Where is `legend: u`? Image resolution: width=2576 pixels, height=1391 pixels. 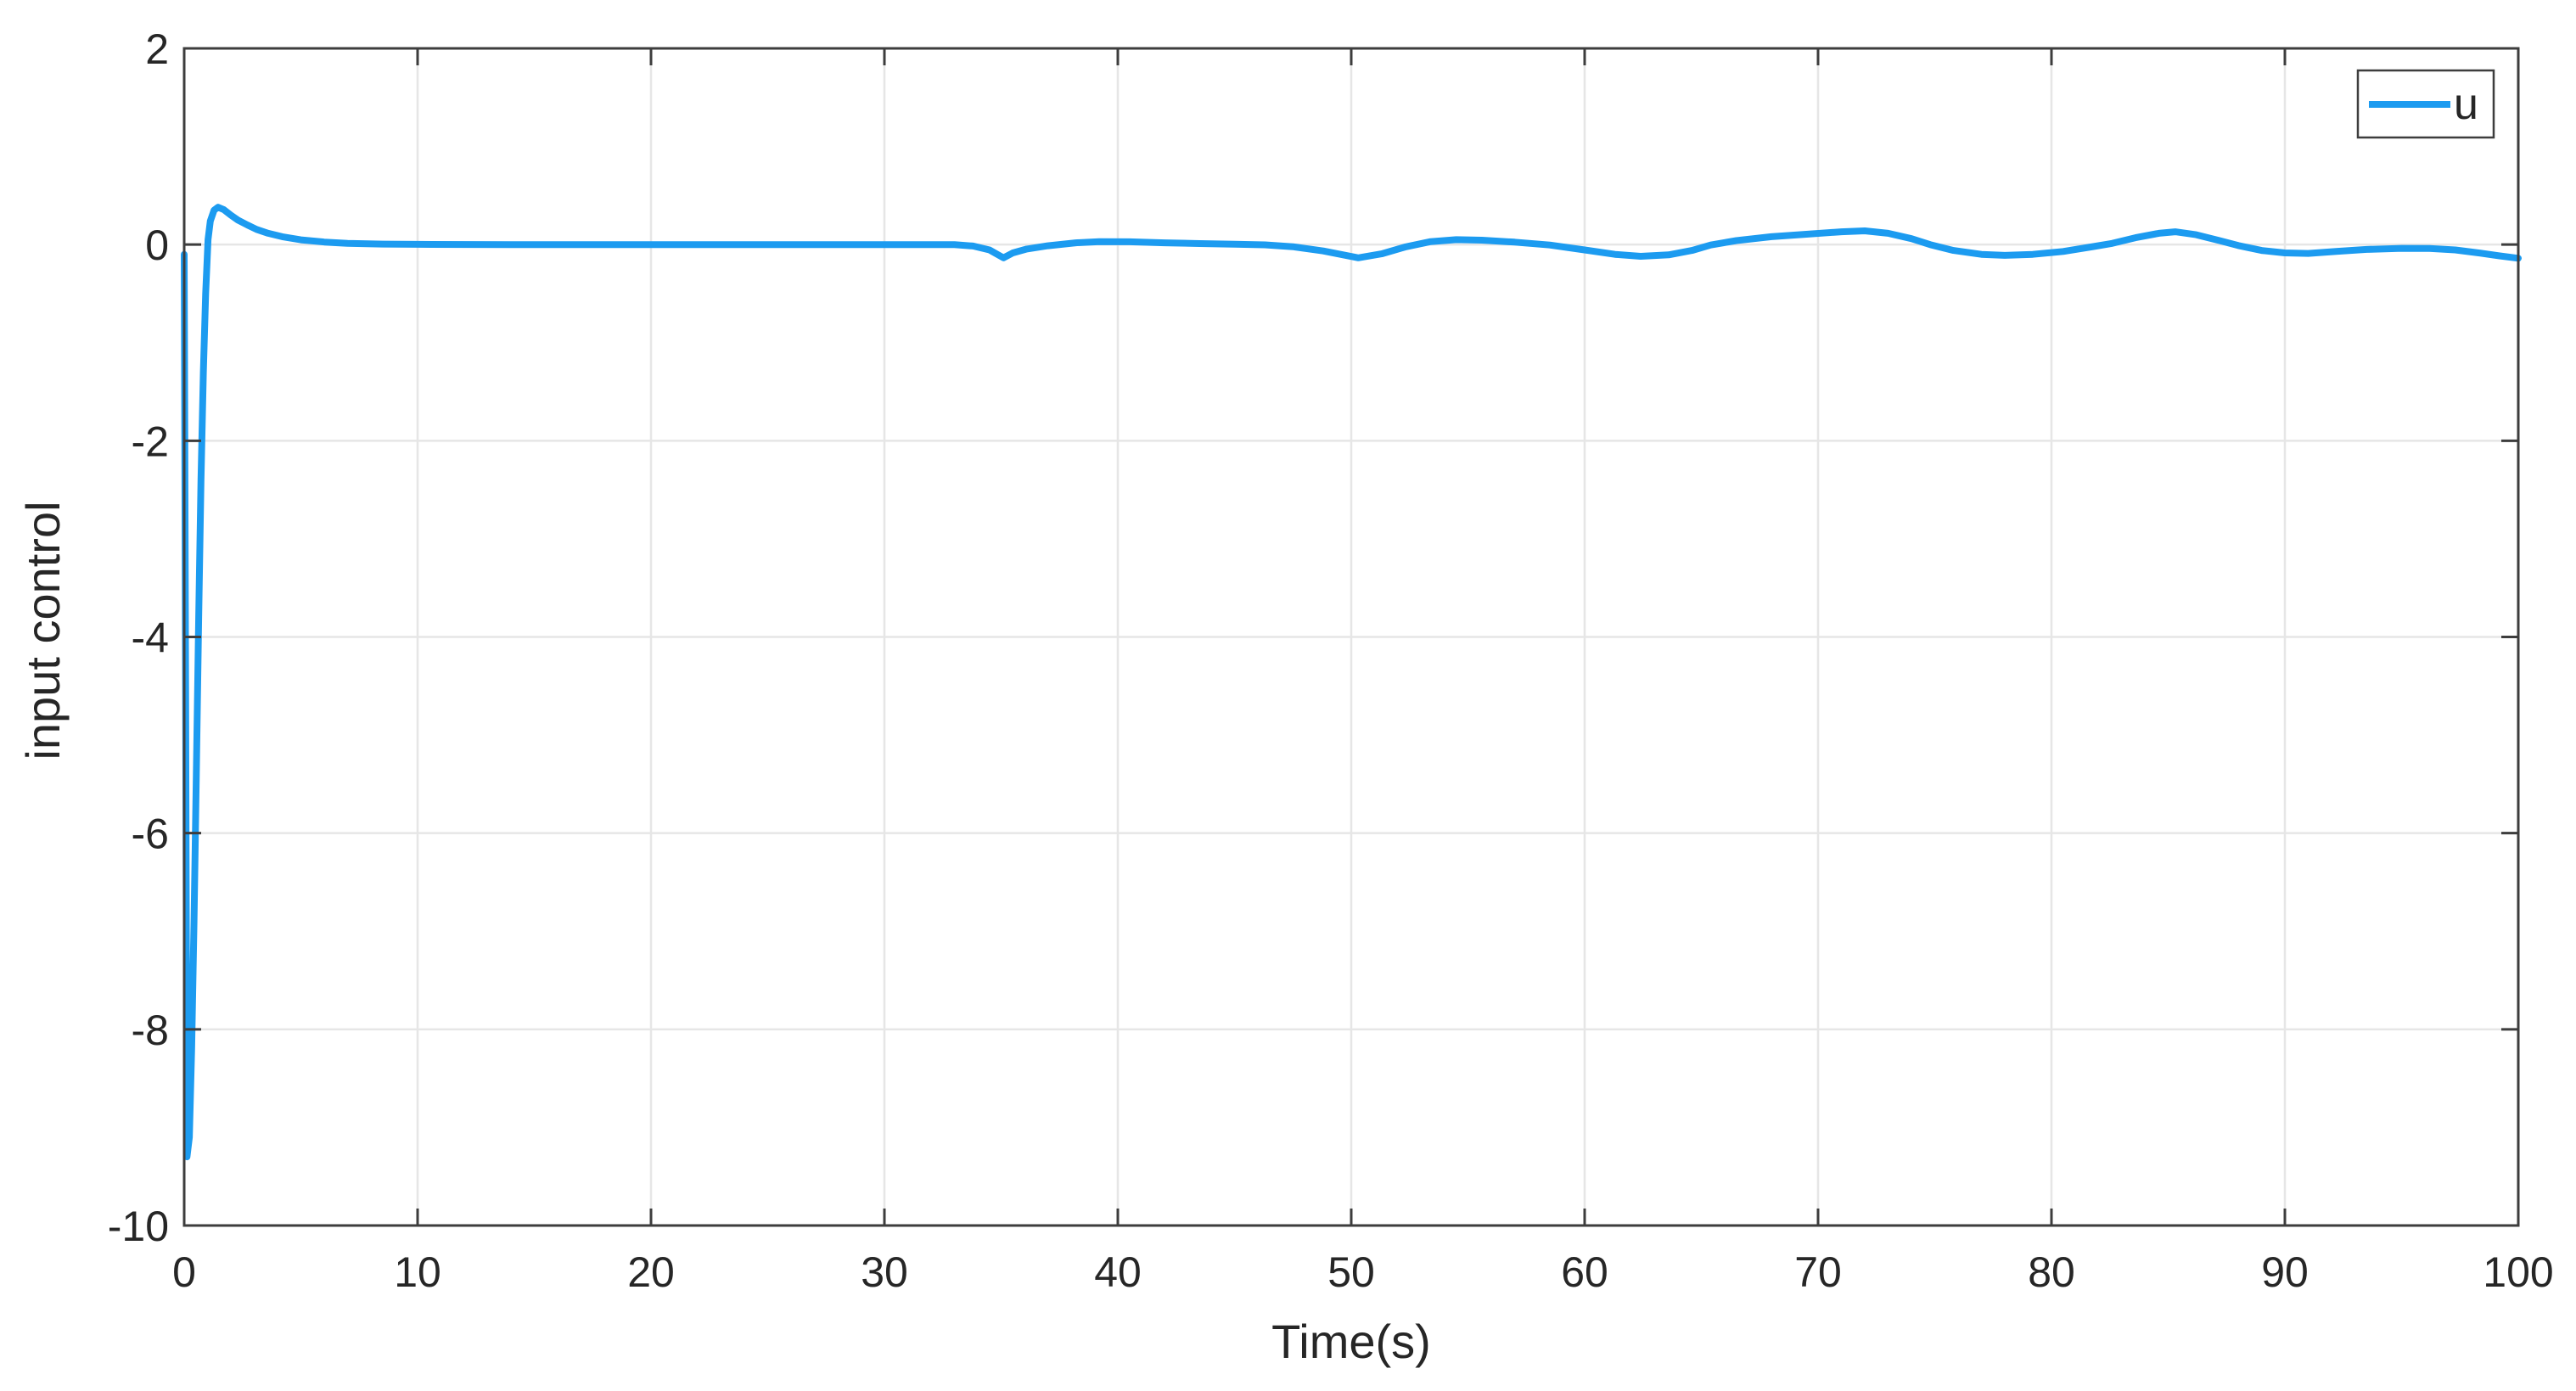 legend: u is located at coordinates (2425, 104).